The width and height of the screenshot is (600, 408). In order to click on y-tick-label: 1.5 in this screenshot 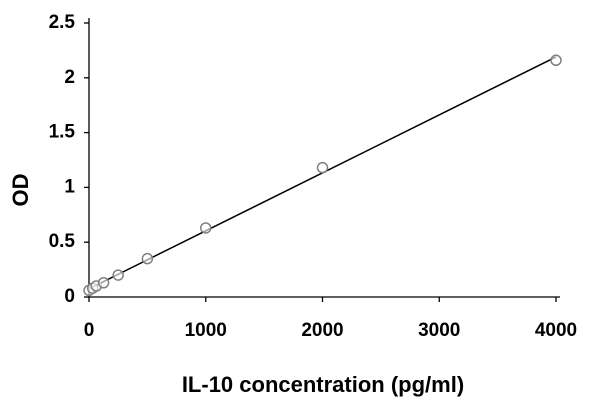, I will do `click(62, 132)`.